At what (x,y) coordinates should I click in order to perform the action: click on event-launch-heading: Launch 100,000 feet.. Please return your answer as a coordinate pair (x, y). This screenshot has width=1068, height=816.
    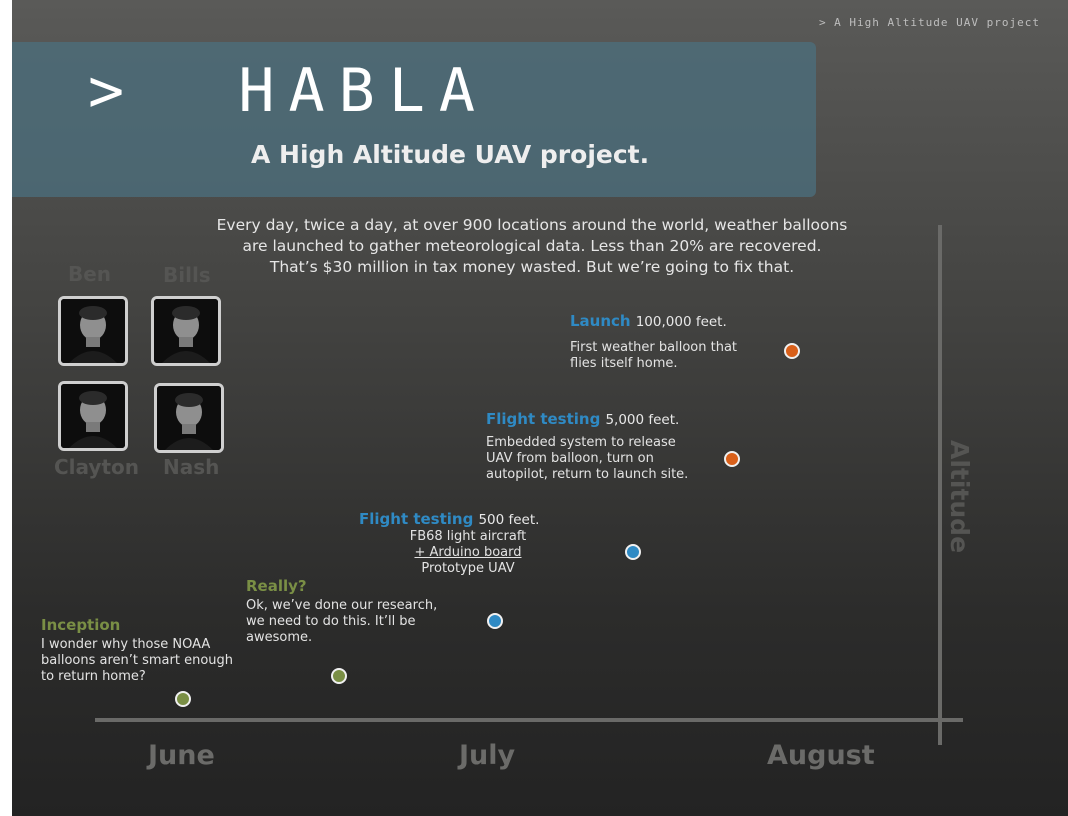
    Looking at the image, I should click on (648, 320).